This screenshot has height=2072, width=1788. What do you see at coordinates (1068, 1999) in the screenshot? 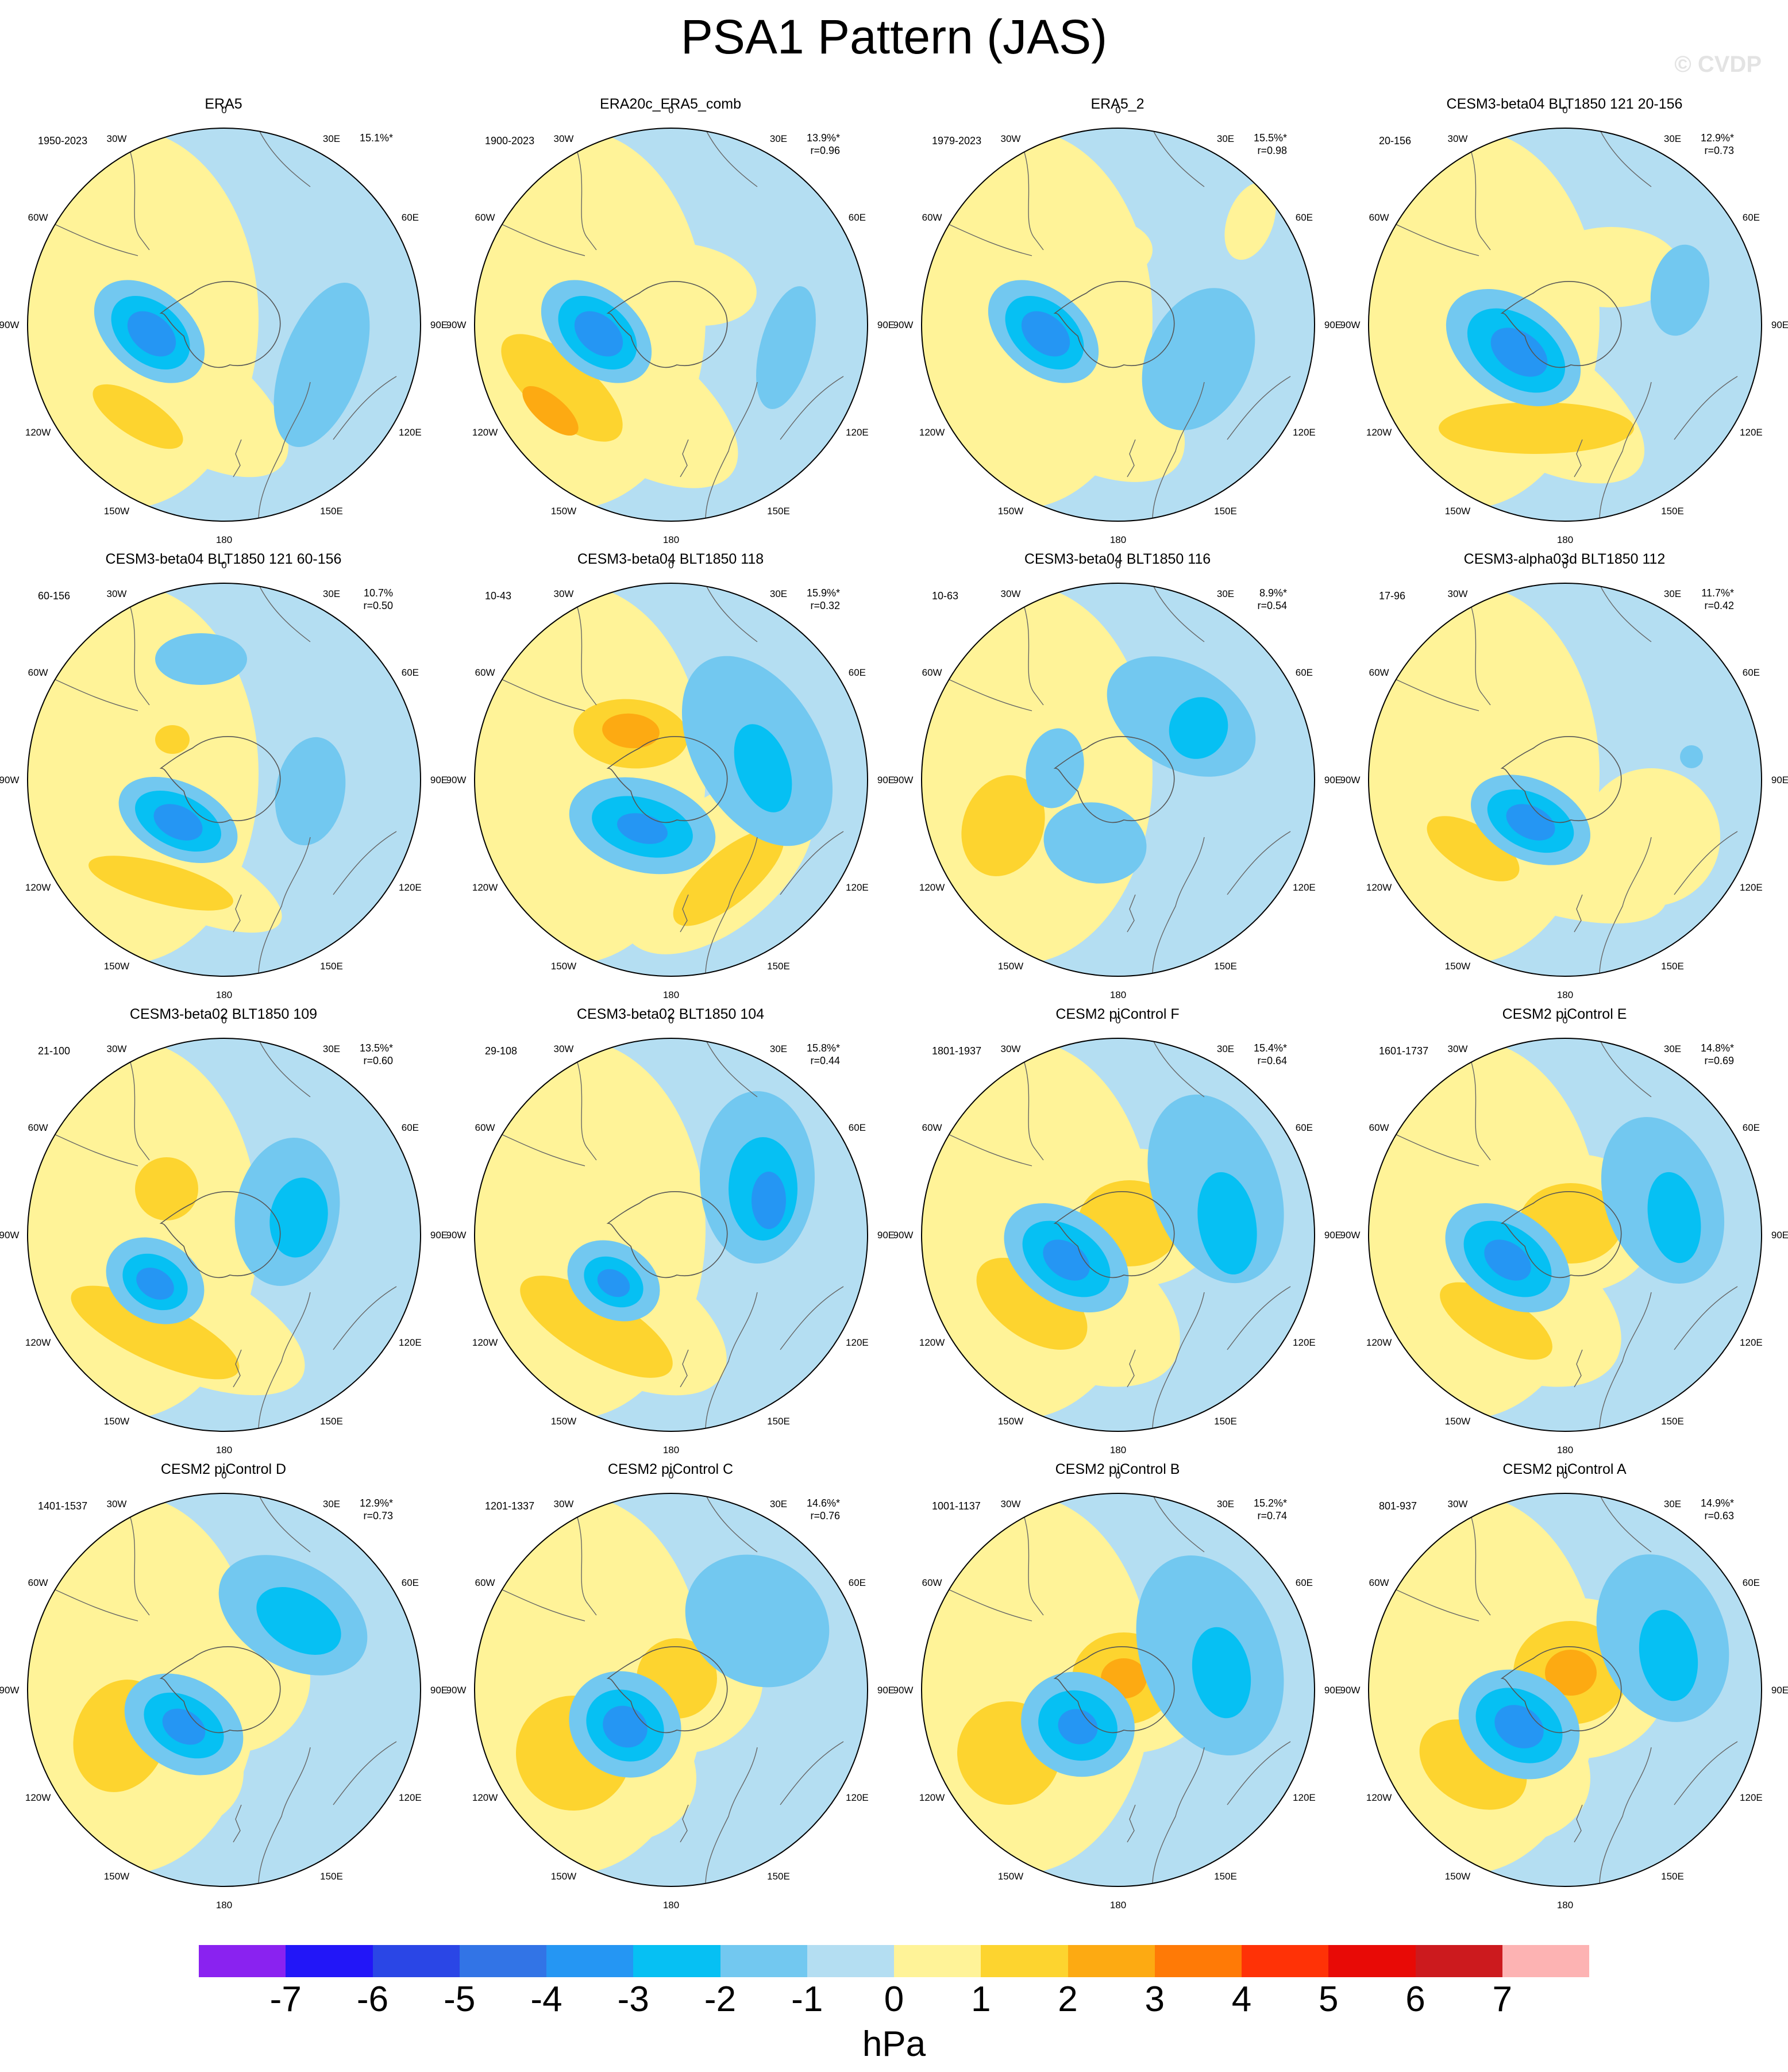
I see `colorbar-tick-label: 2` at bounding box center [1068, 1999].